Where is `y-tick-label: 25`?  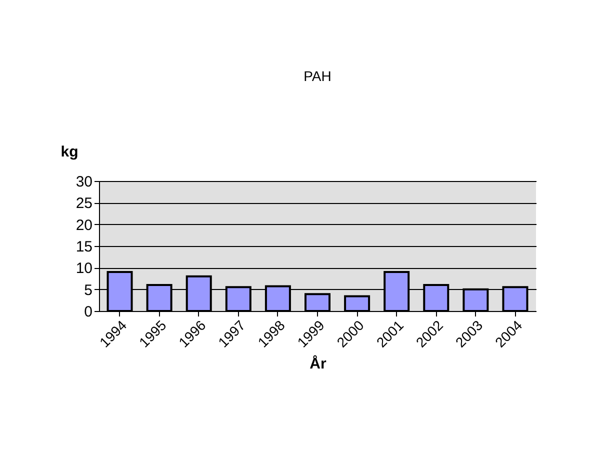 y-tick-label: 25 is located at coordinates (84, 203).